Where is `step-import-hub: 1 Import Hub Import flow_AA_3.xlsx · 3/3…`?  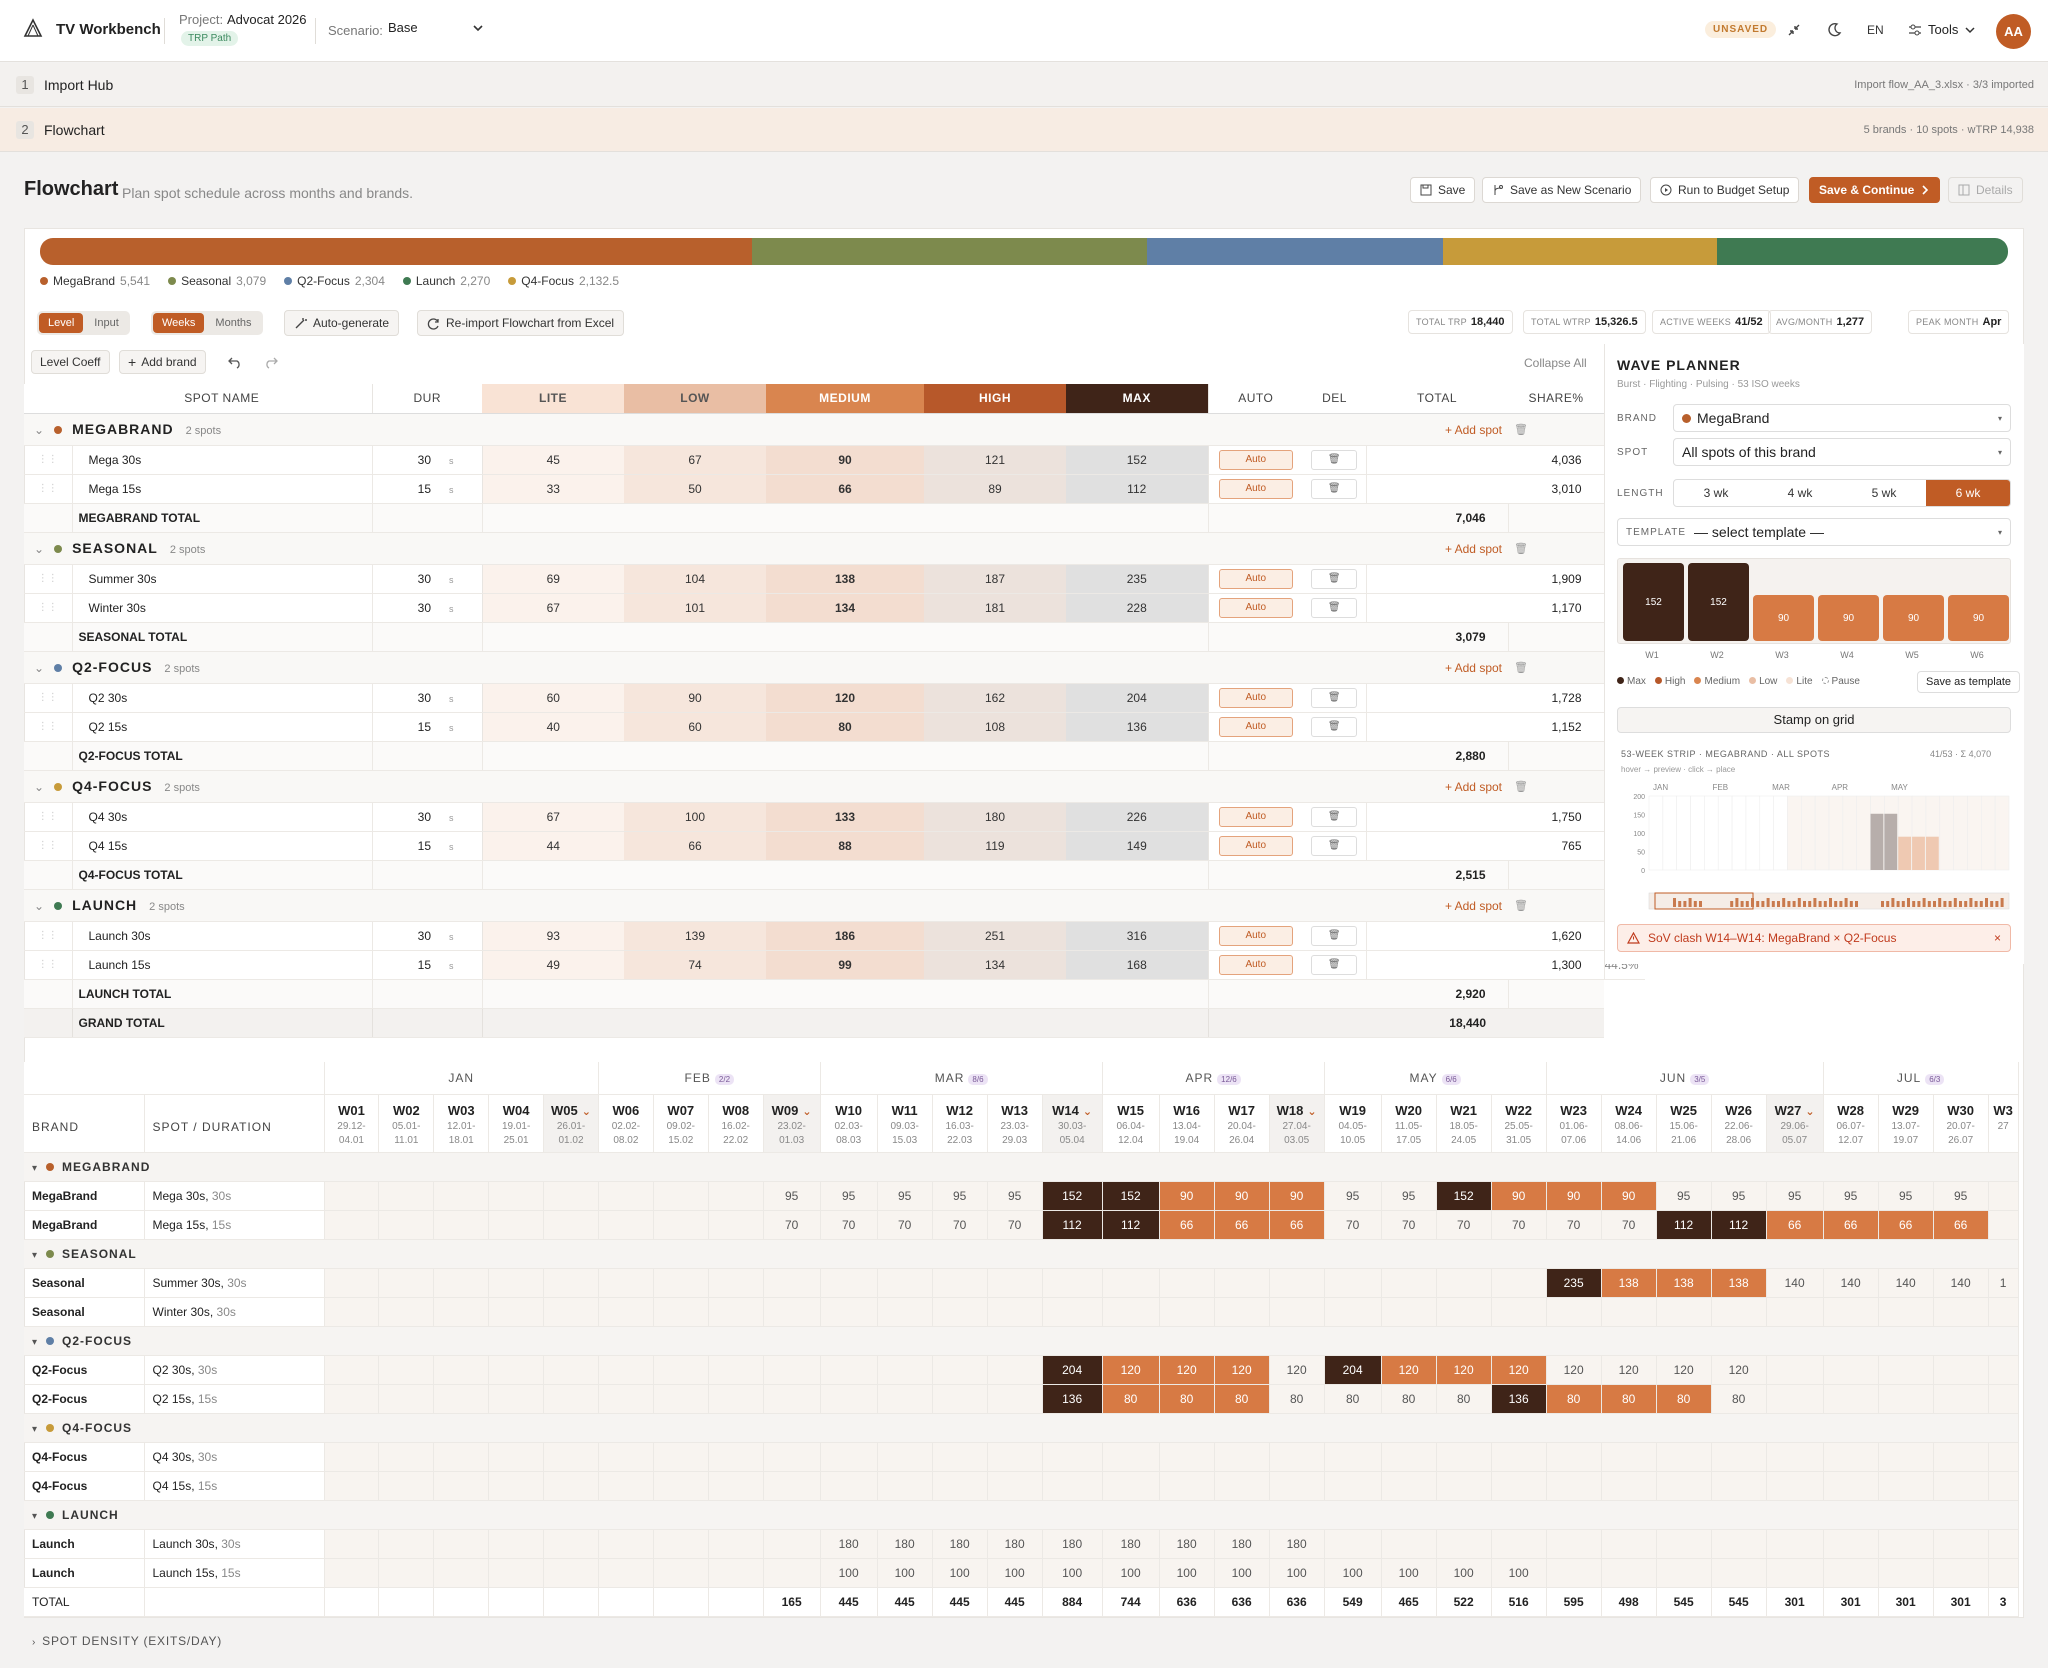 step-import-hub: 1 Import Hub Import flow_AA_3.xlsx · 3/3… is located at coordinates (1024, 85).